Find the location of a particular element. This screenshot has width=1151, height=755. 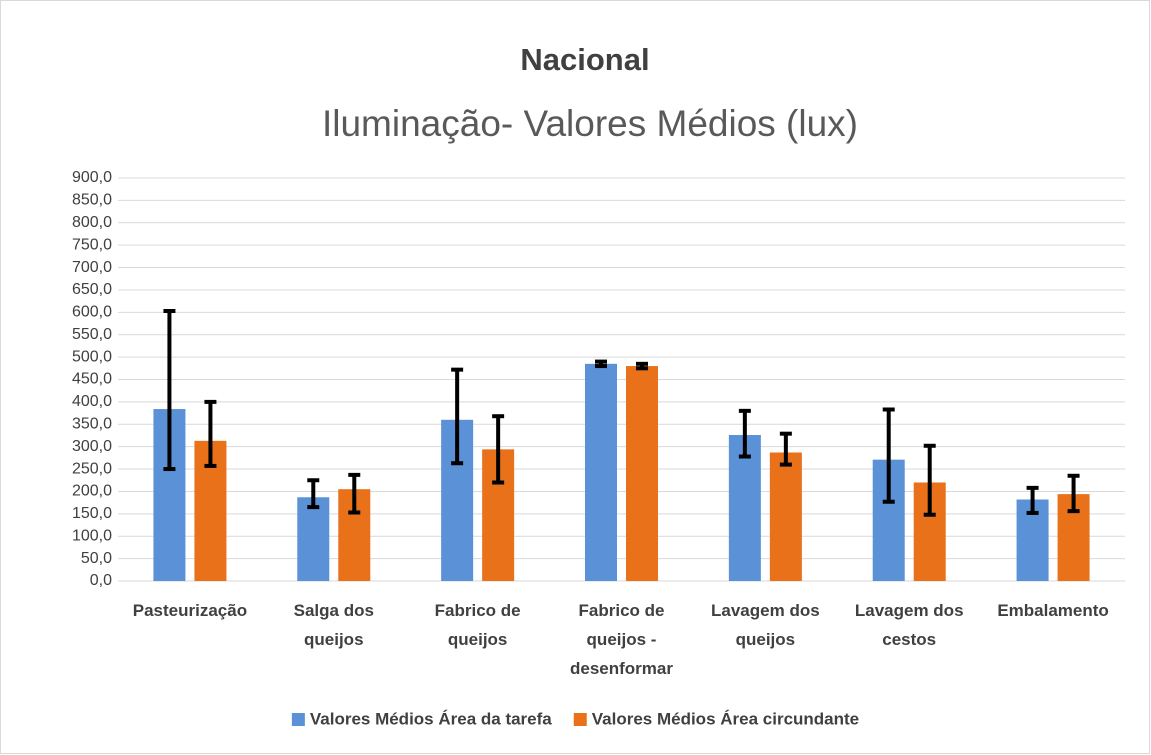

y-tick-label: 250,0 is located at coordinates (92, 468).